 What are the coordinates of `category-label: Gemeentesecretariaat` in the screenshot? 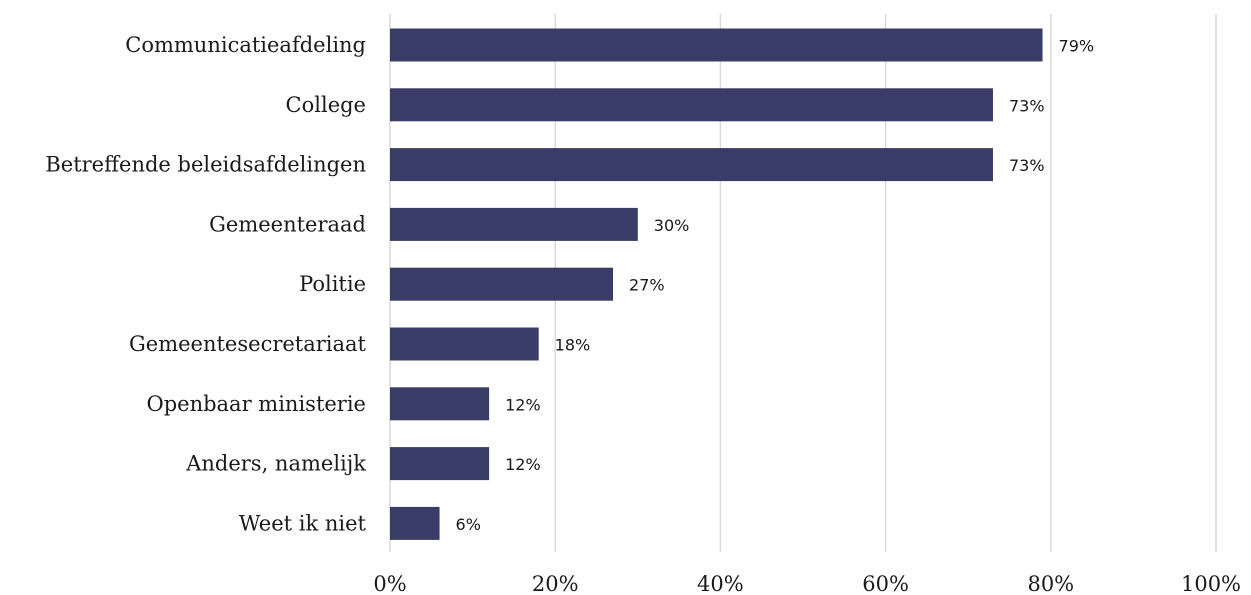 It's located at (248, 344).